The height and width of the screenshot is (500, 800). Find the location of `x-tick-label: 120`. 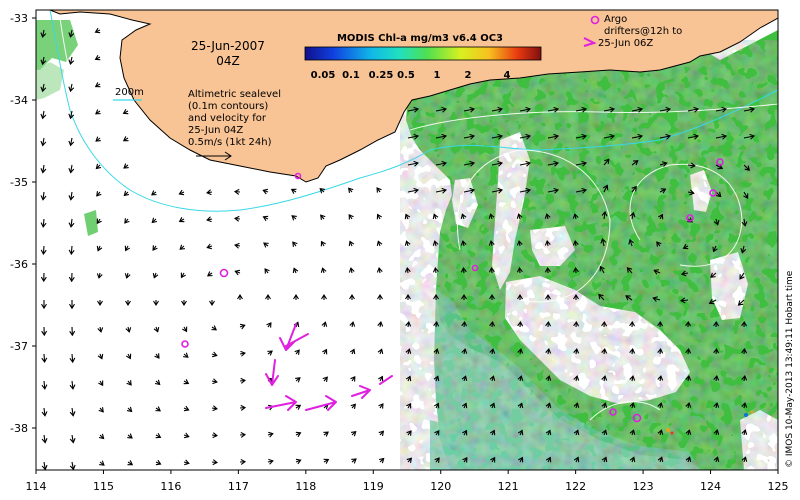

x-tick-label: 120 is located at coordinates (440, 486).